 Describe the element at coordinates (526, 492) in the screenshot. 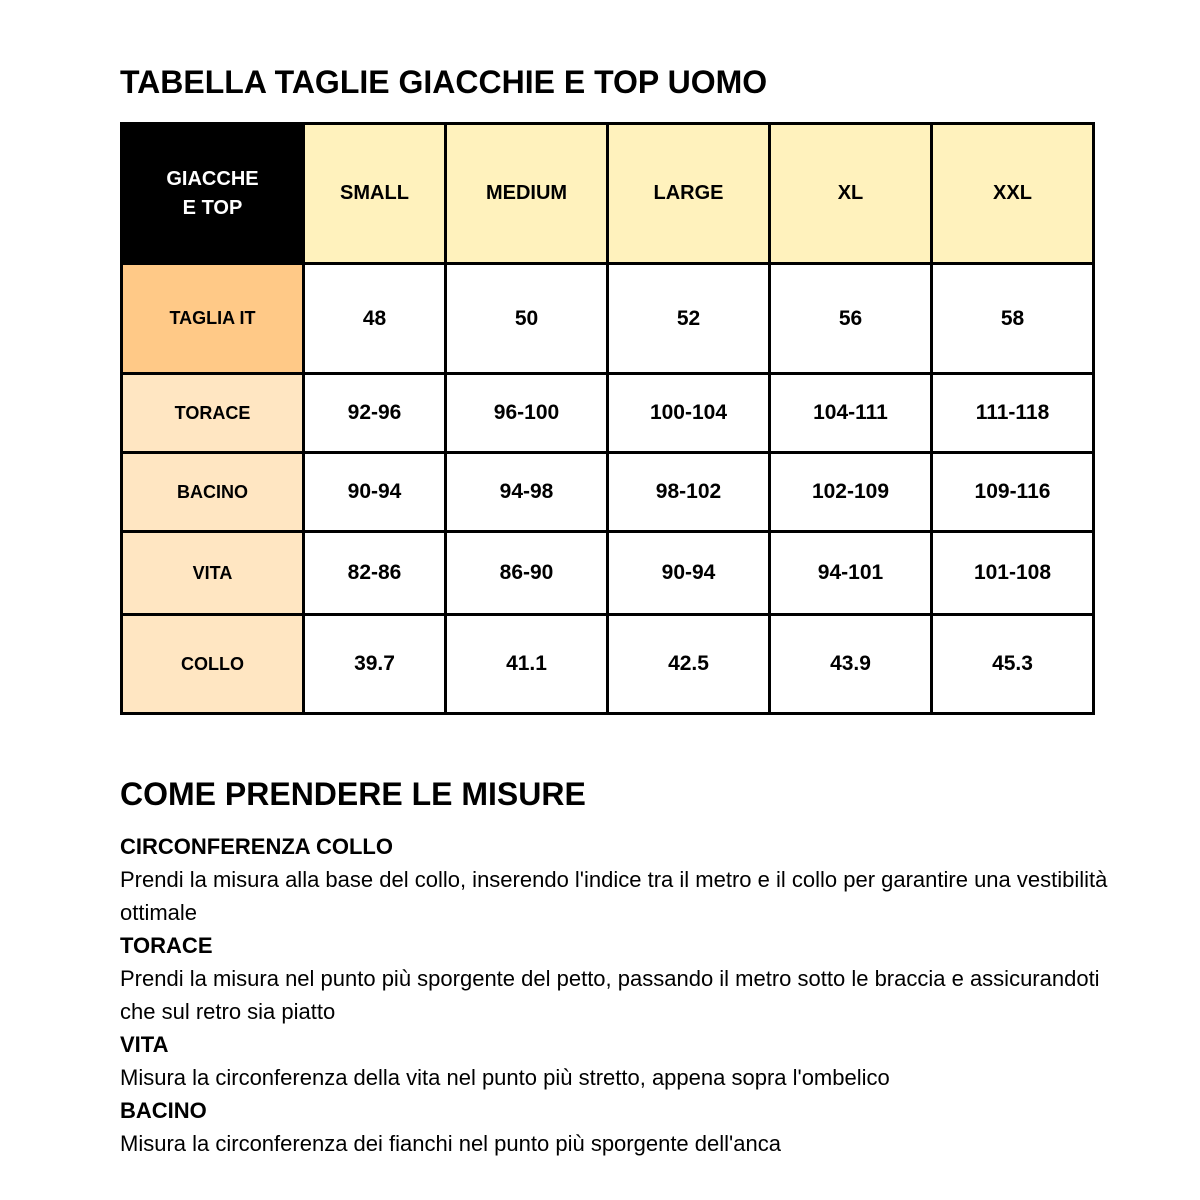

I see `table-cell: 94-98` at that location.